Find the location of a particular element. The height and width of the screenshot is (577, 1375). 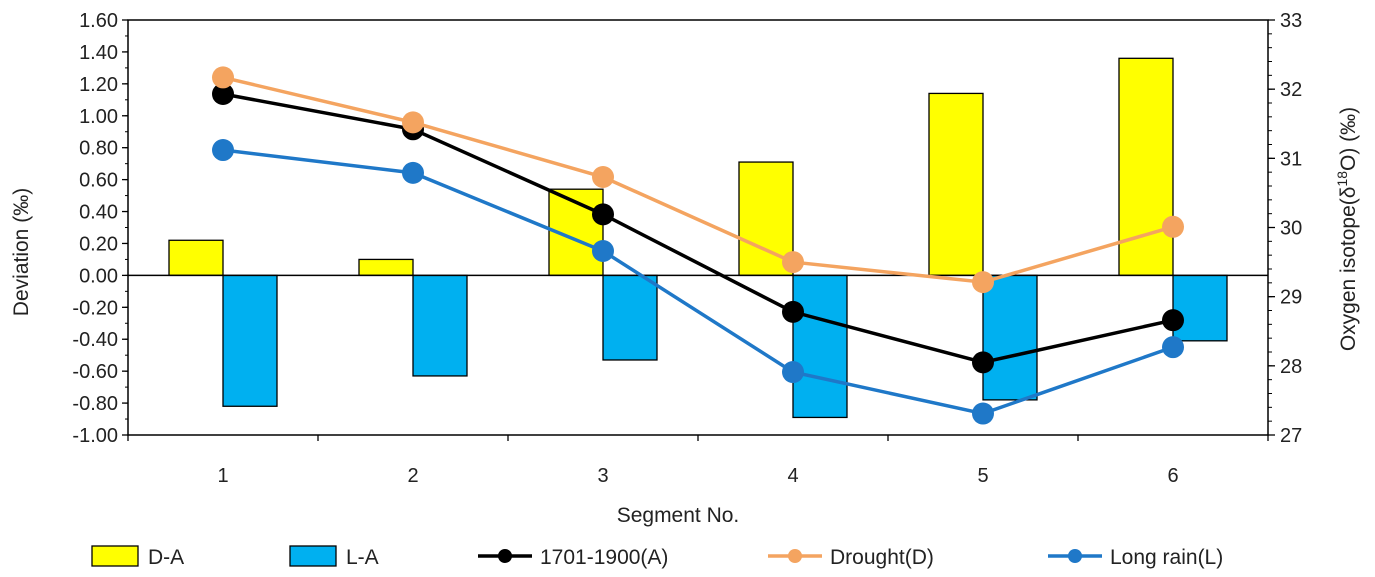

left-tick-label: 0.20 is located at coordinates (98, 244).